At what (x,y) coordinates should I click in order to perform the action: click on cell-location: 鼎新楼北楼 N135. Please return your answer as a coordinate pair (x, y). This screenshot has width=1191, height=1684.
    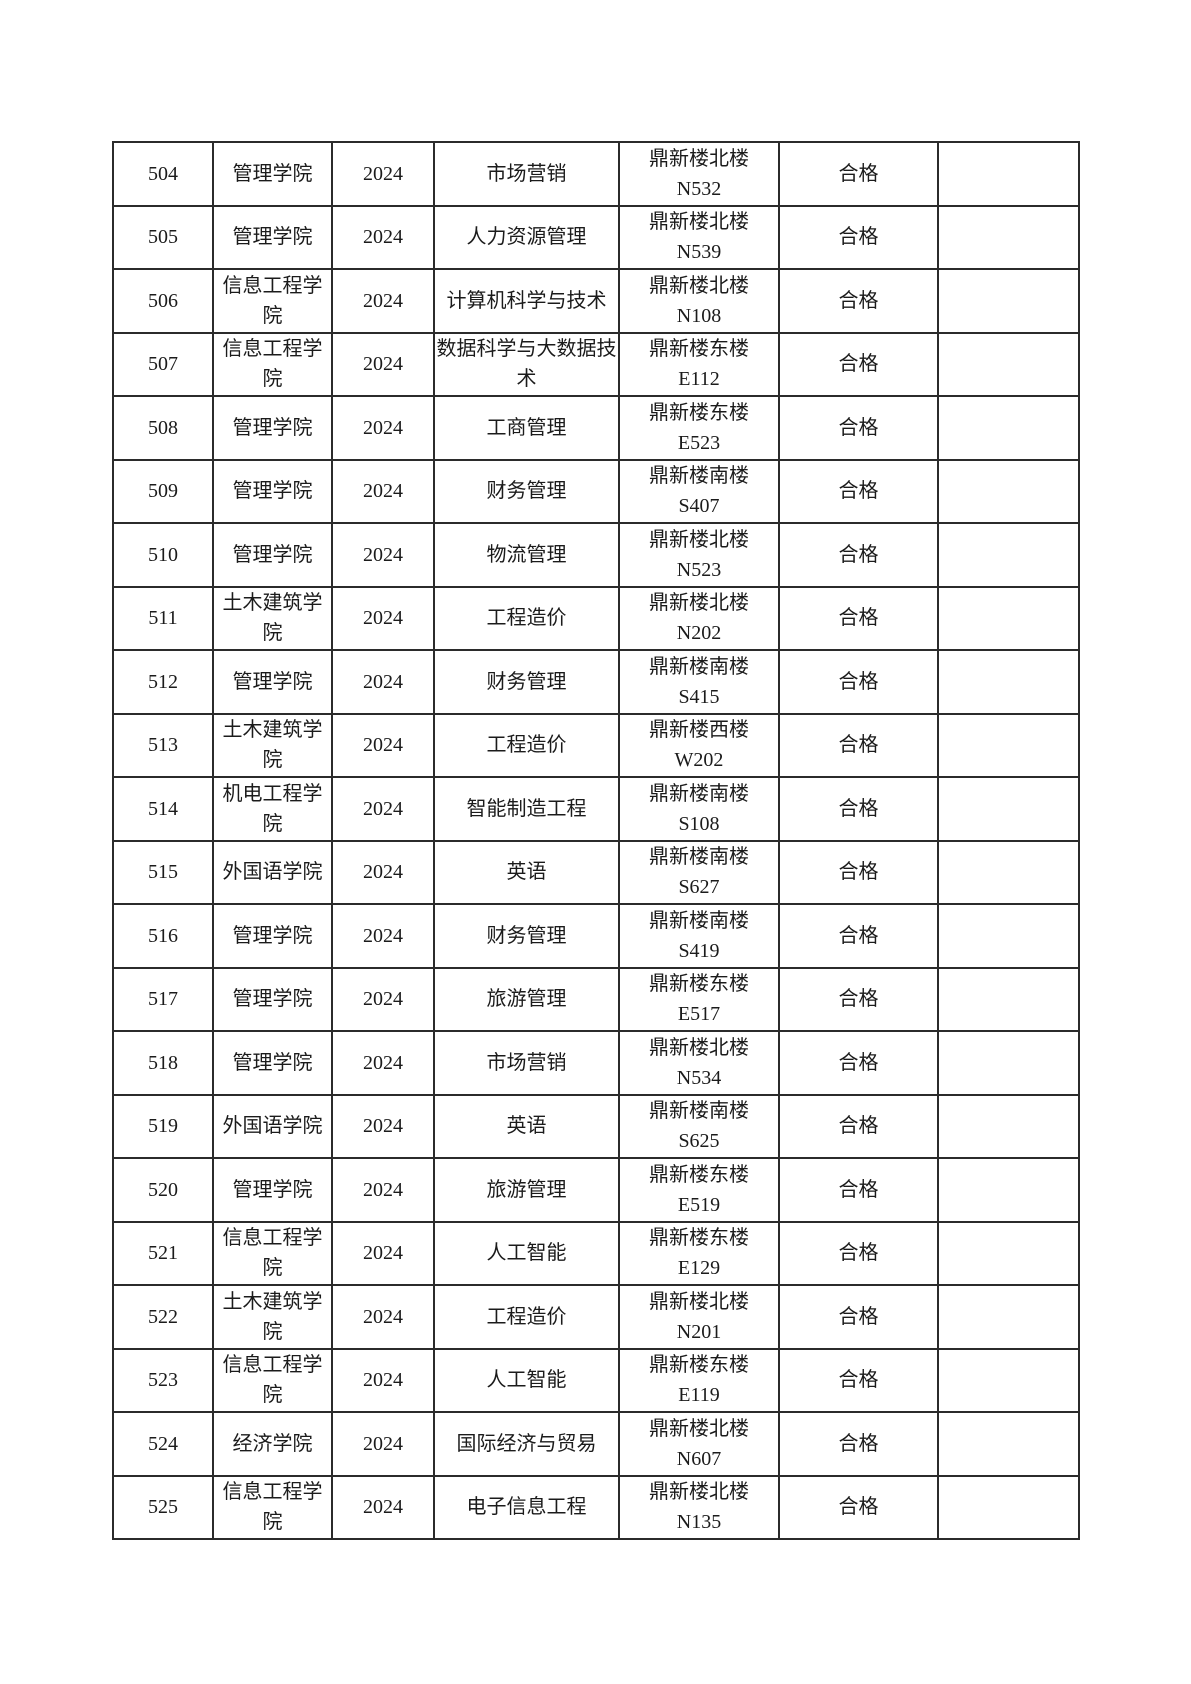
    Looking at the image, I should click on (699, 1507).